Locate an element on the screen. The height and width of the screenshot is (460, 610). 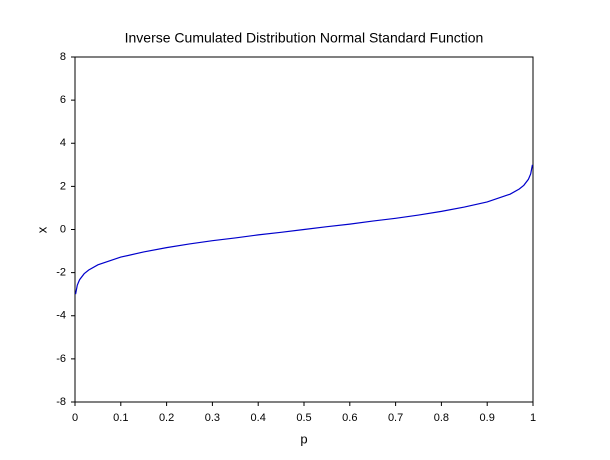
y-tick-label: -2 is located at coordinates (61, 273).